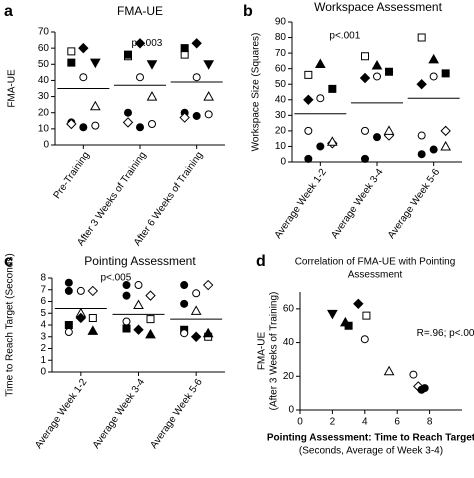 The width and height of the screenshot is (474, 478). I want to click on panel-label: d, so click(261, 261).